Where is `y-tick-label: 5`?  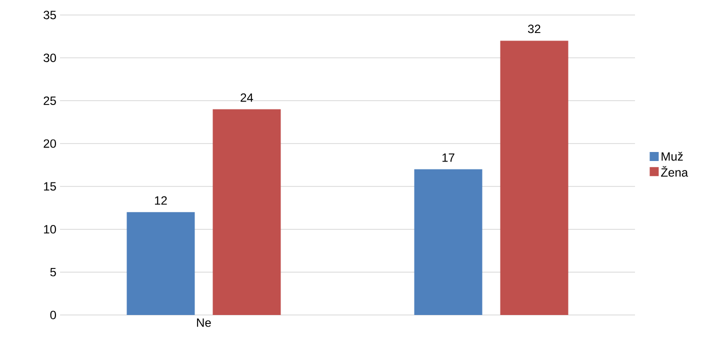 y-tick-label: 5 is located at coordinates (53, 272).